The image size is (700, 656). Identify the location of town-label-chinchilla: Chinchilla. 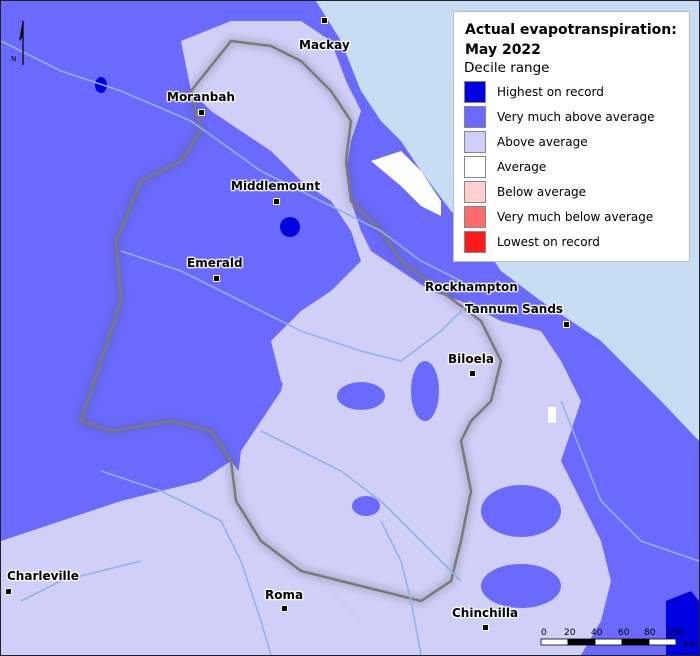
(485, 613).